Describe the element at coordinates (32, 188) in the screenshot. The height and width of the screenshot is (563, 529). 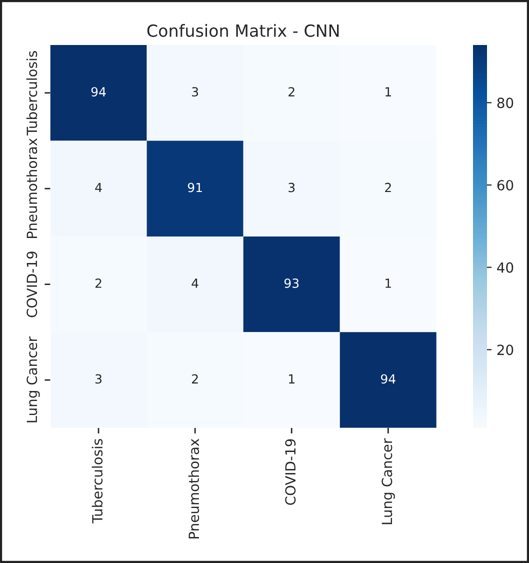
I see `y-tick-label: Pneumothorax` at that location.